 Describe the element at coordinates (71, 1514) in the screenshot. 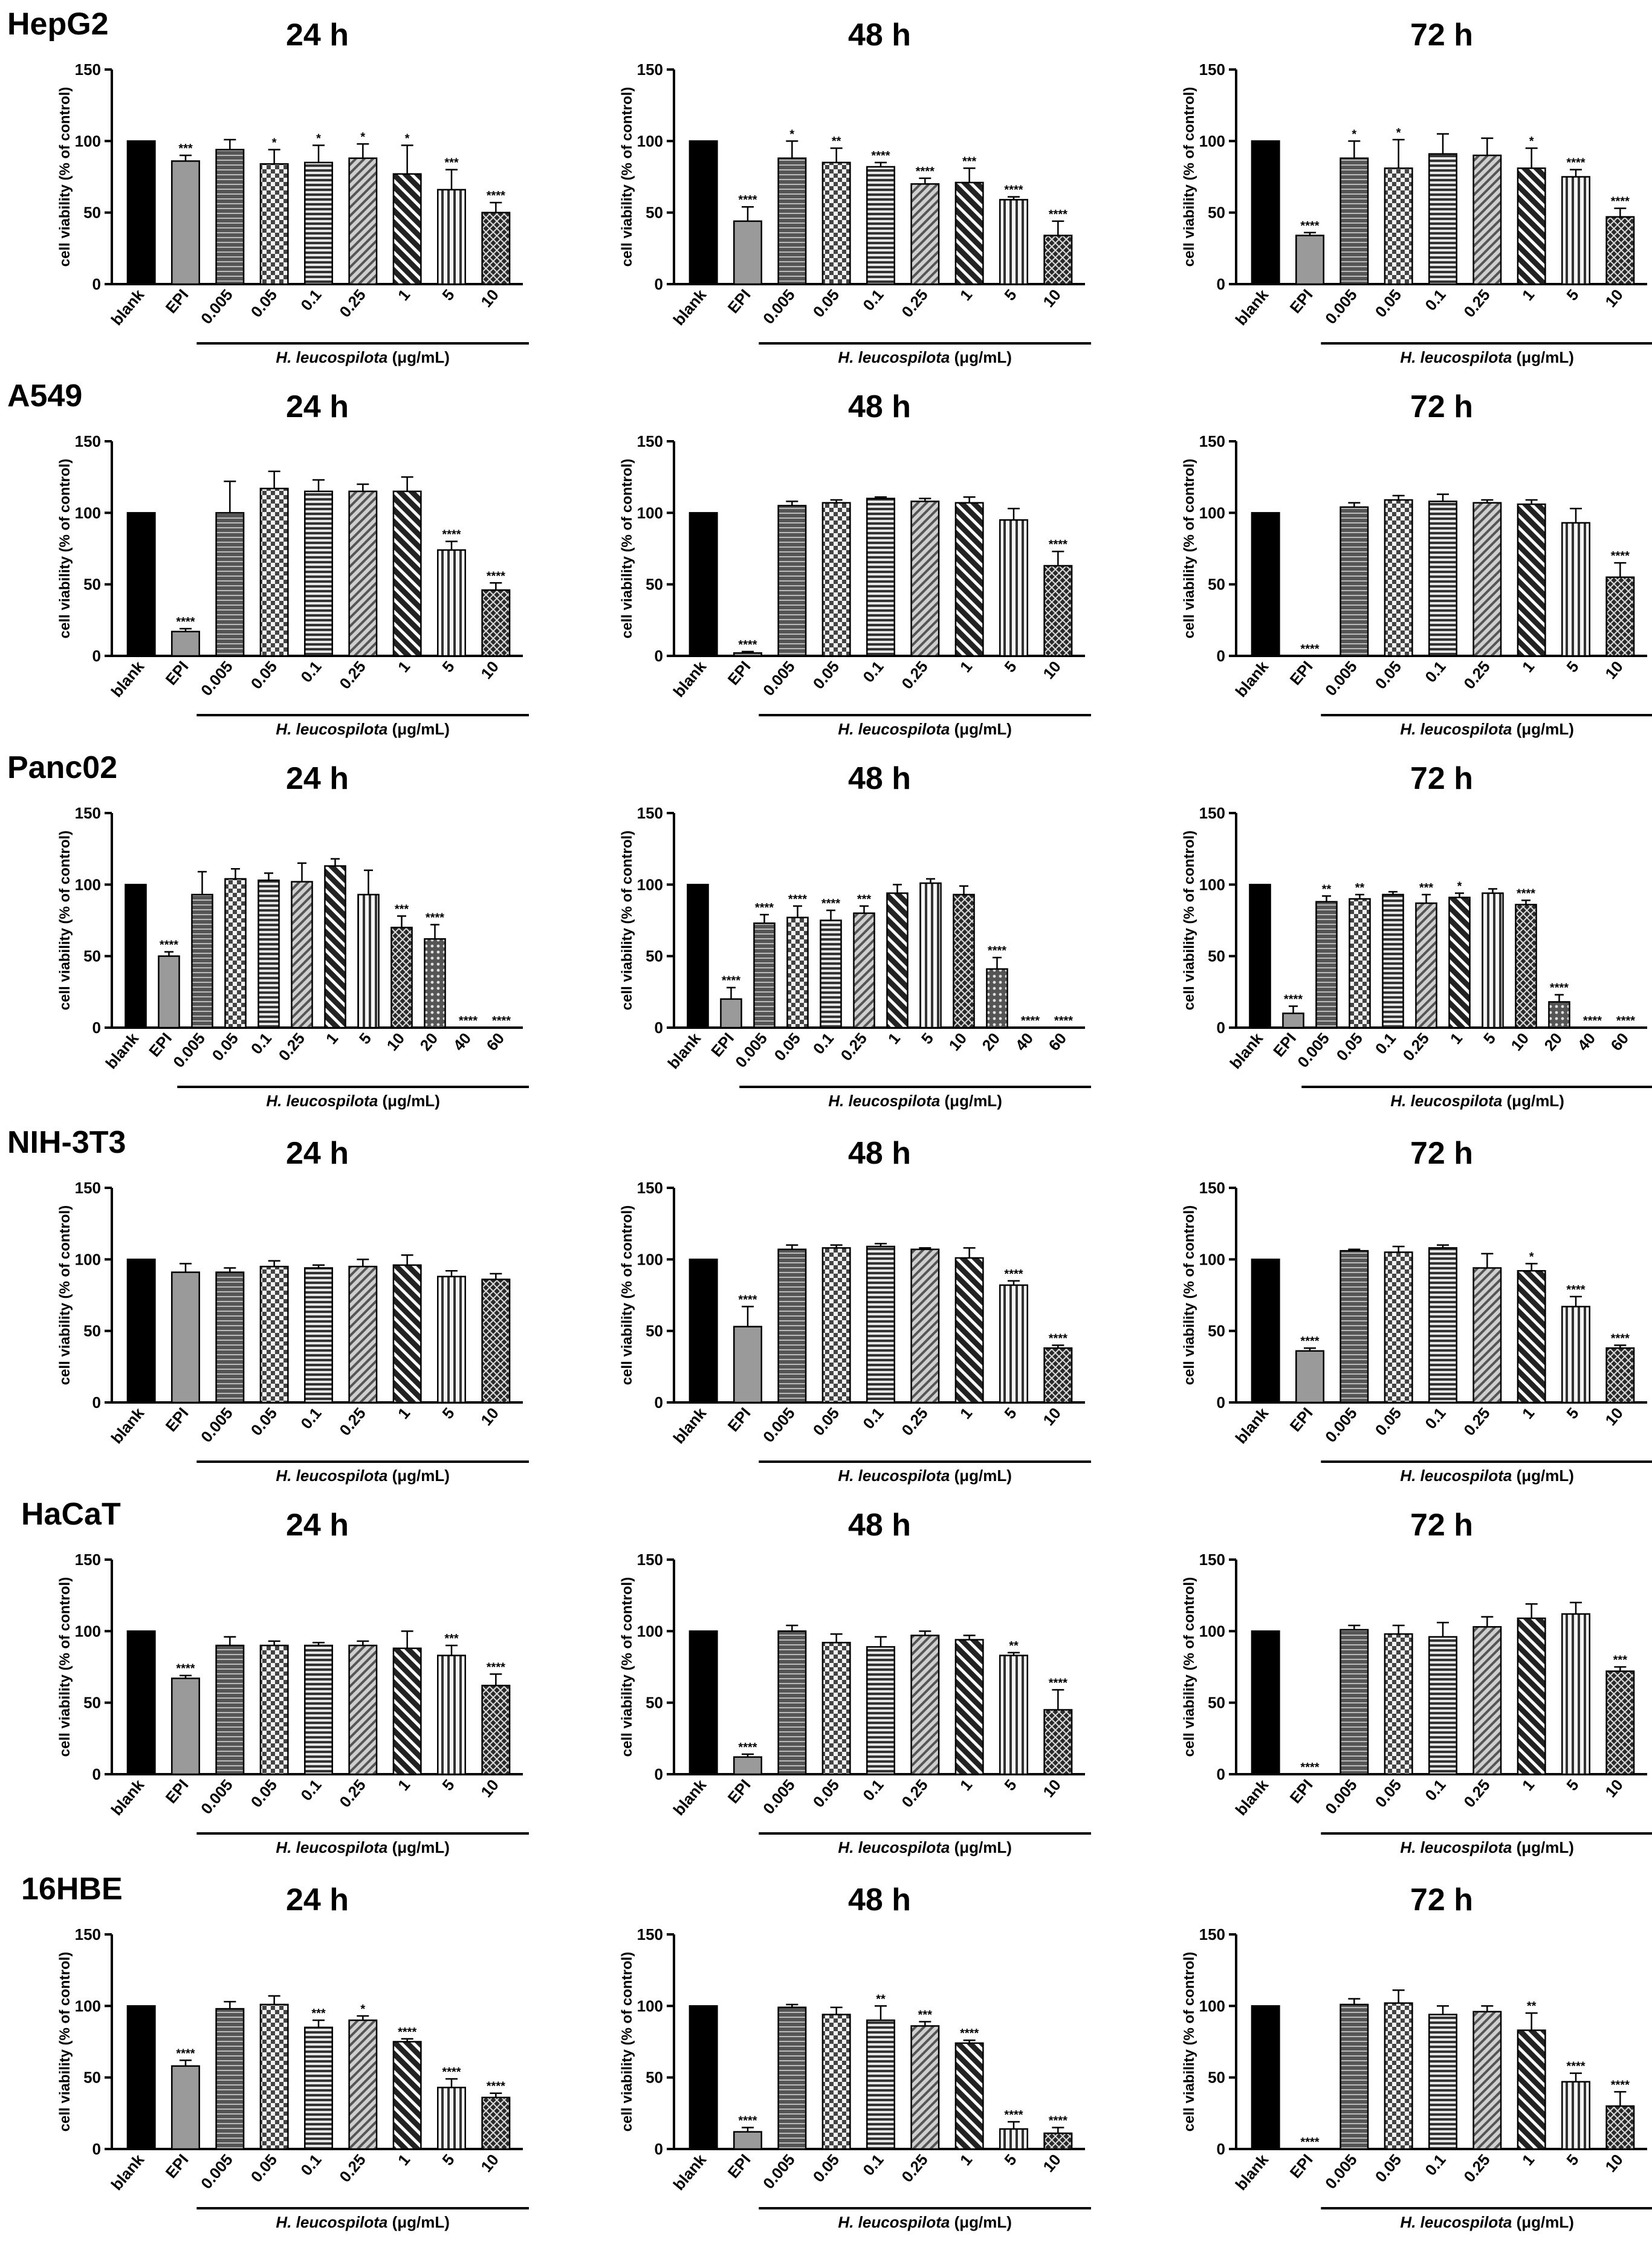

I see `row-label-hacat: HaCaT` at that location.